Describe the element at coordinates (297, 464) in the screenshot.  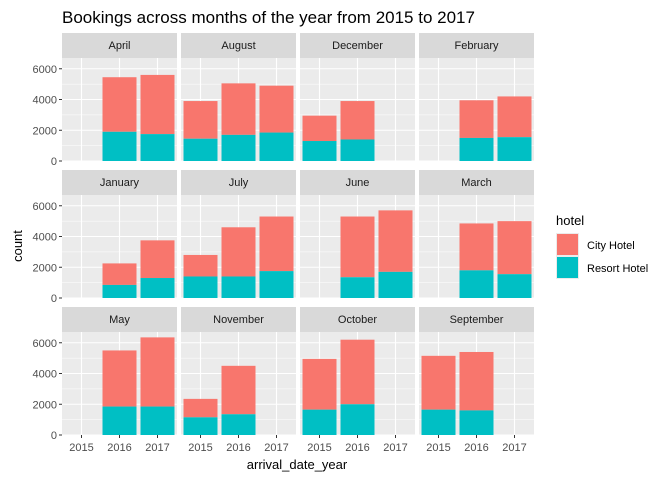
I see `x-axis-title: arrival_date_year` at that location.